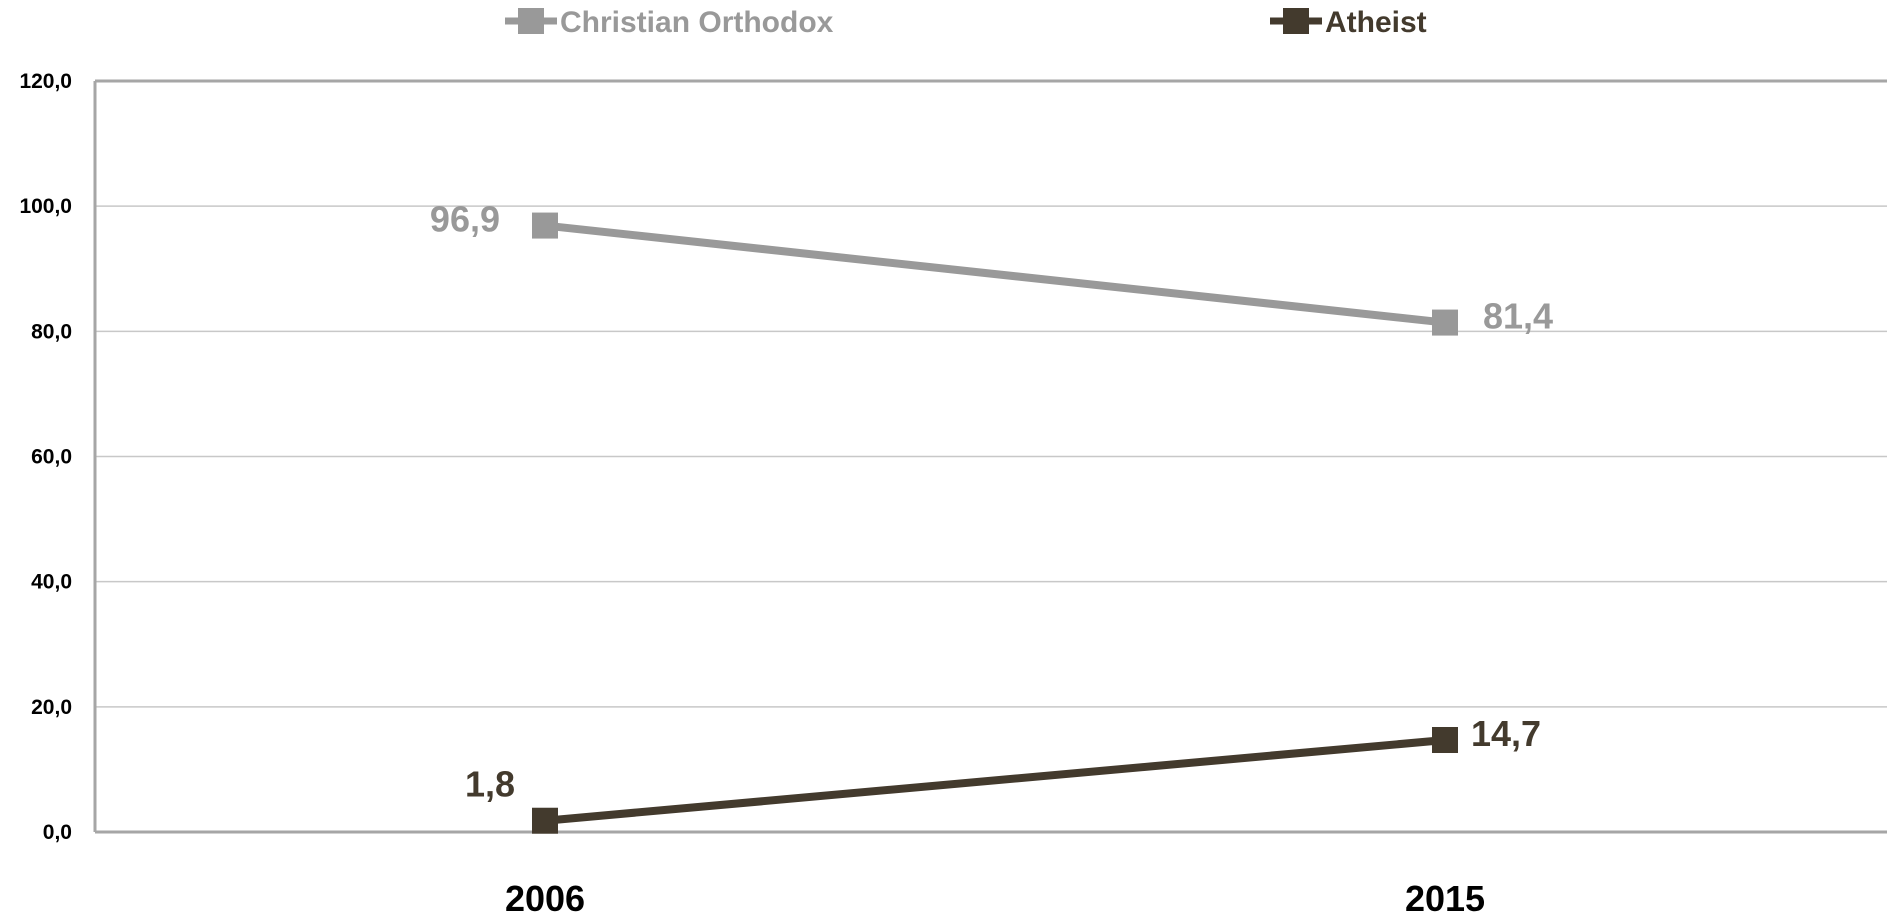 The width and height of the screenshot is (1887, 916). I want to click on x-tick-label: 2015, so click(1445, 897).